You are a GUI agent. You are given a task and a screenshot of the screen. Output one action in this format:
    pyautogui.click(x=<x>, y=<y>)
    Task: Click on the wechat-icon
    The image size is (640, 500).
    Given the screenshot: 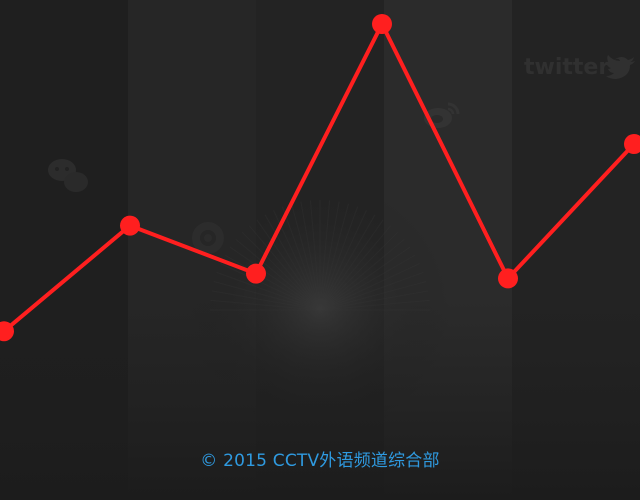 What is the action you would take?
    pyautogui.click(x=68, y=175)
    